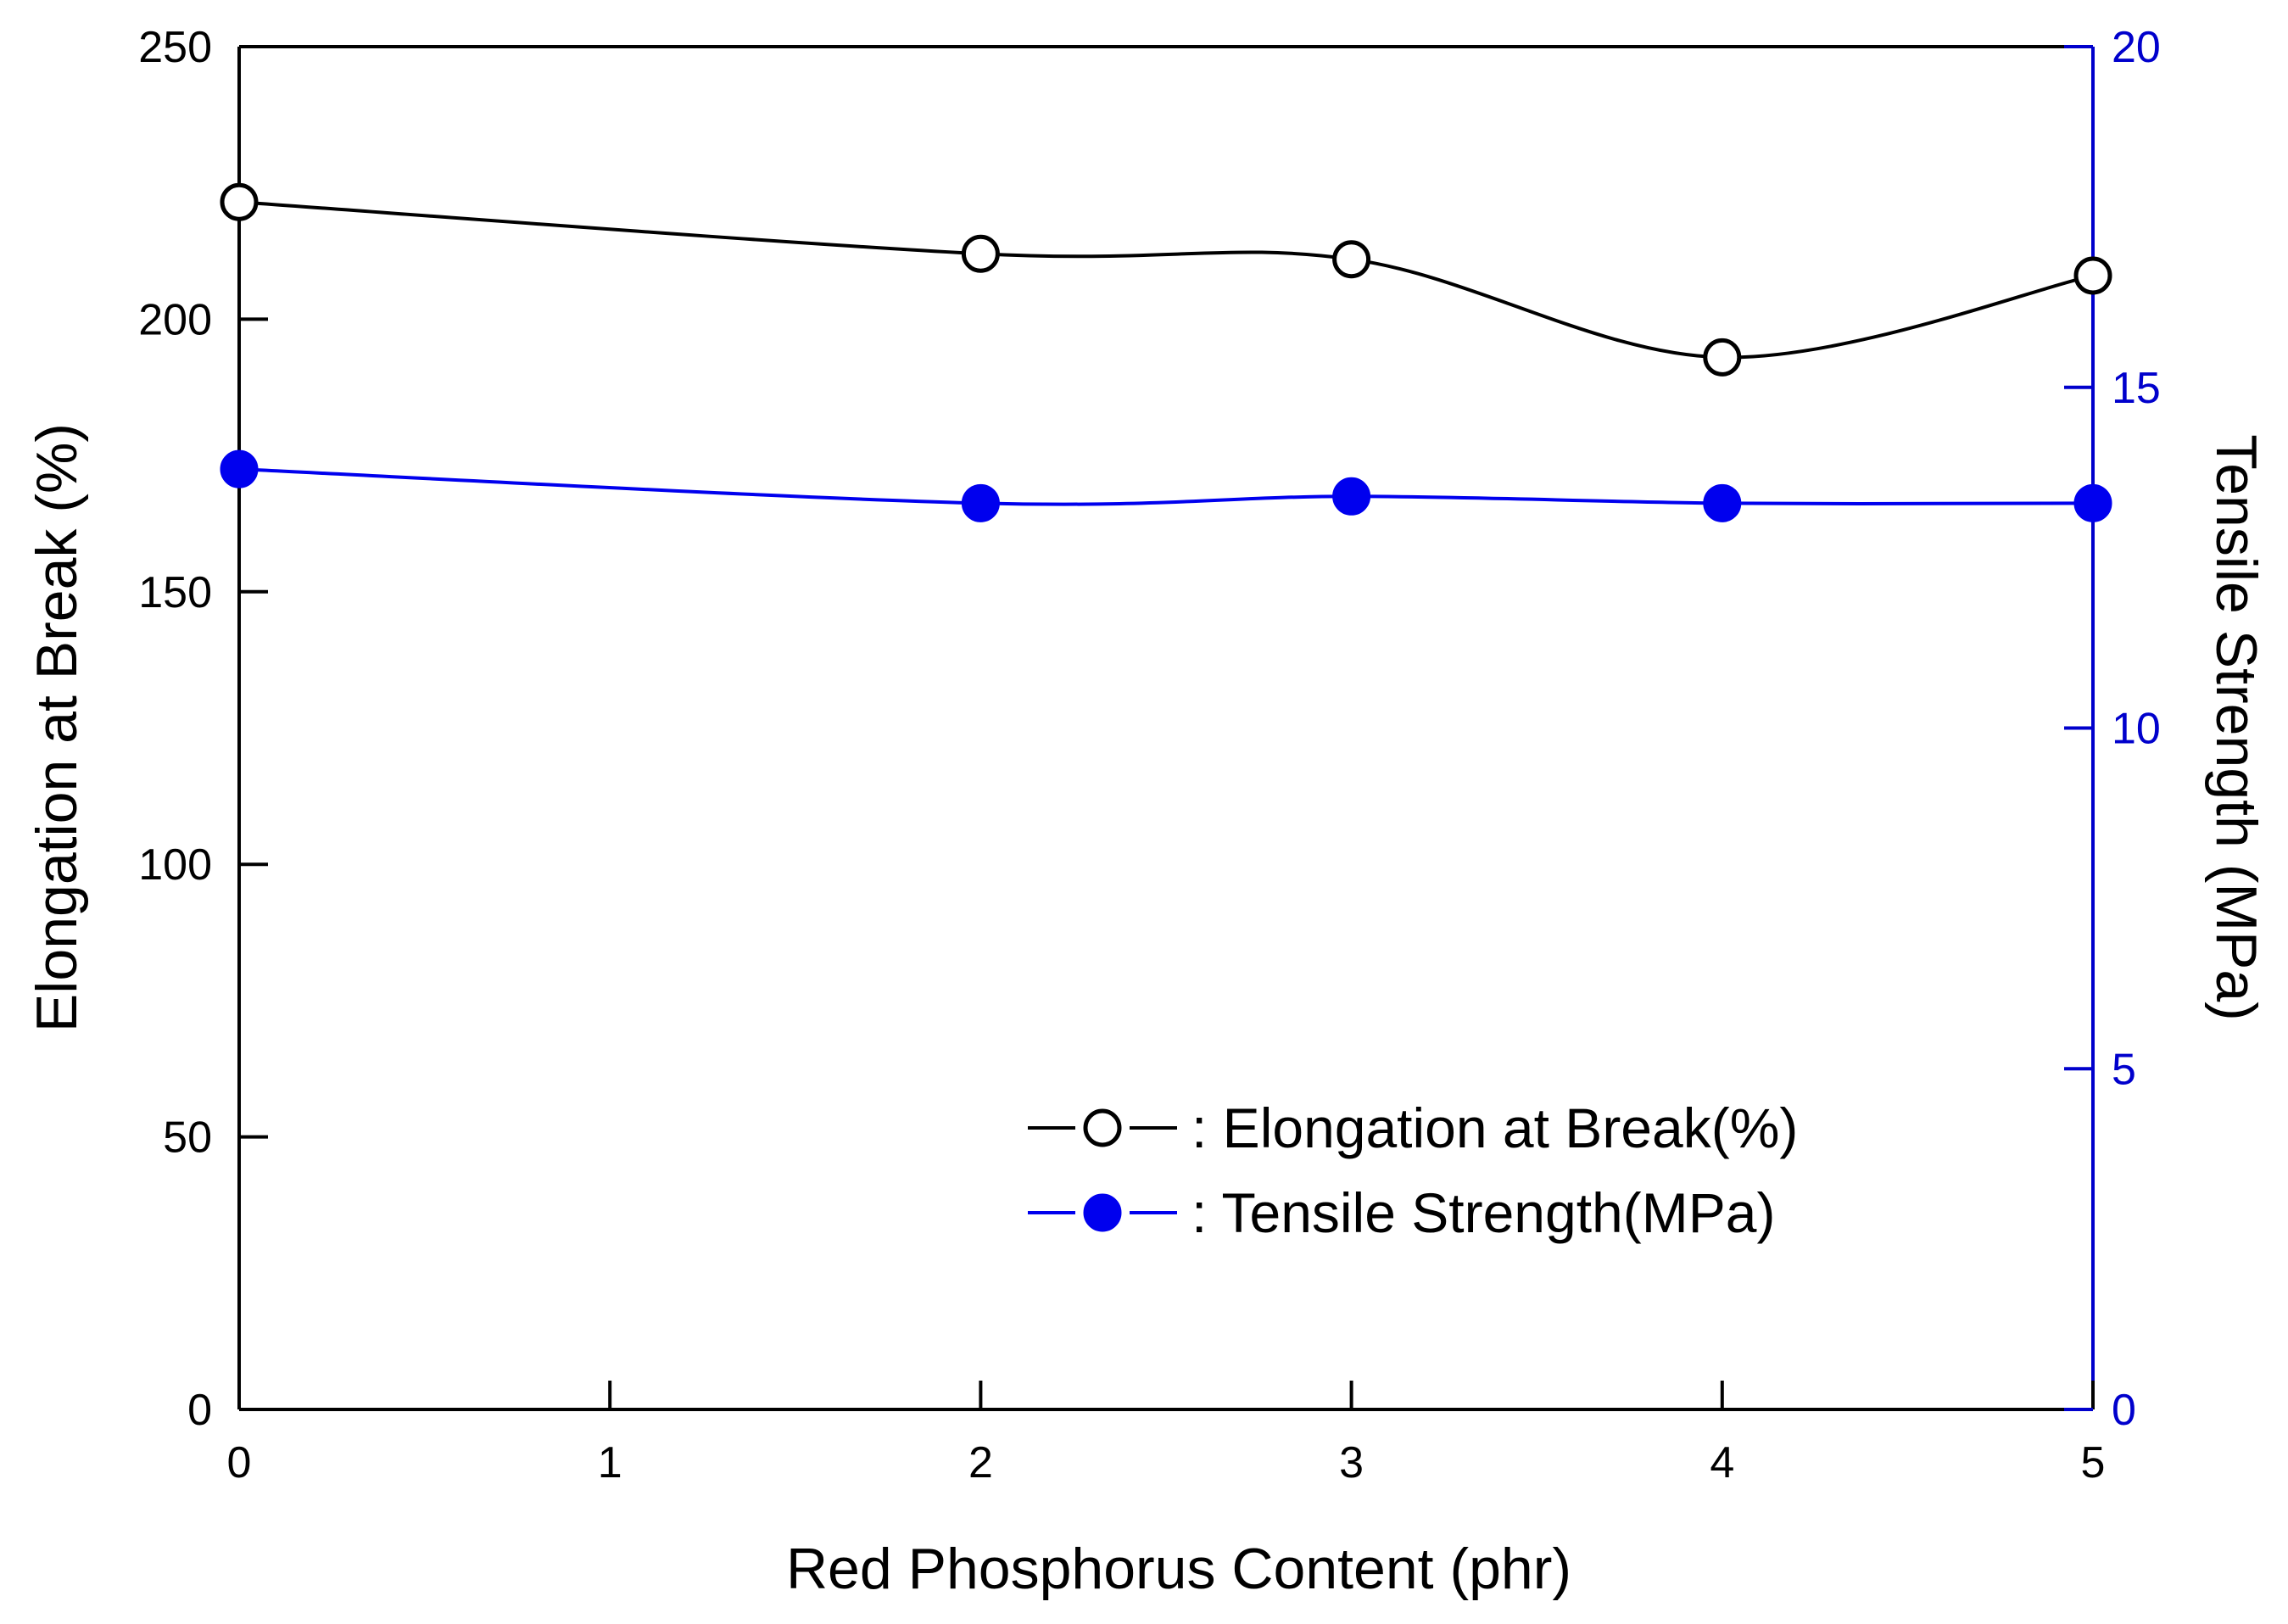 The height and width of the screenshot is (1624, 2288). Describe the element at coordinates (1483, 1212) in the screenshot. I see `legend-label-tensile: : Tensile Strength(MPa)` at that location.